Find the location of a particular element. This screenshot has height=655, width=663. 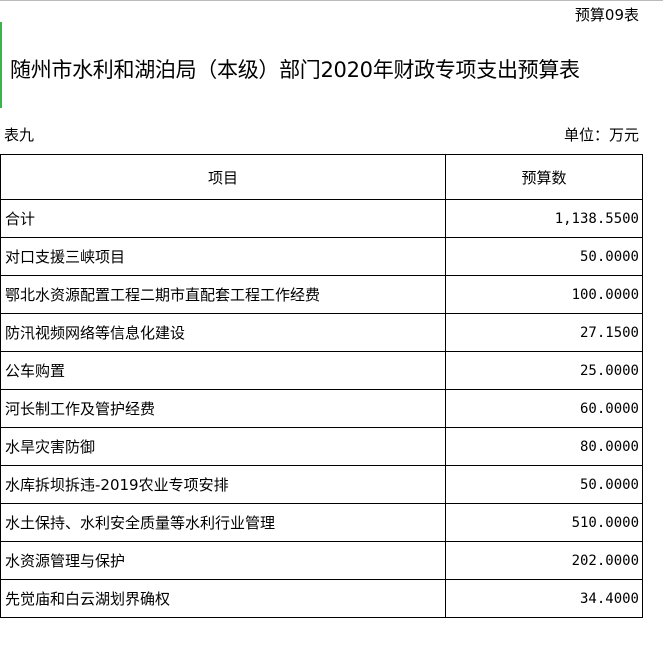

row-item: 河长制工作及管护经费 is located at coordinates (223, 408).